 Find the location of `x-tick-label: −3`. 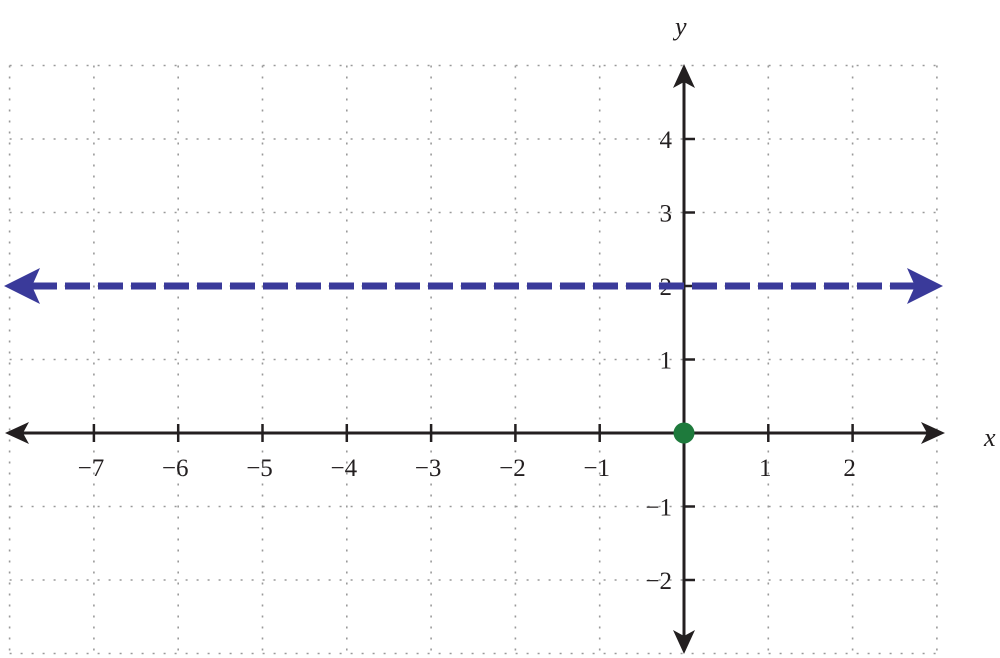

x-tick-label: −3 is located at coordinates (428, 468).